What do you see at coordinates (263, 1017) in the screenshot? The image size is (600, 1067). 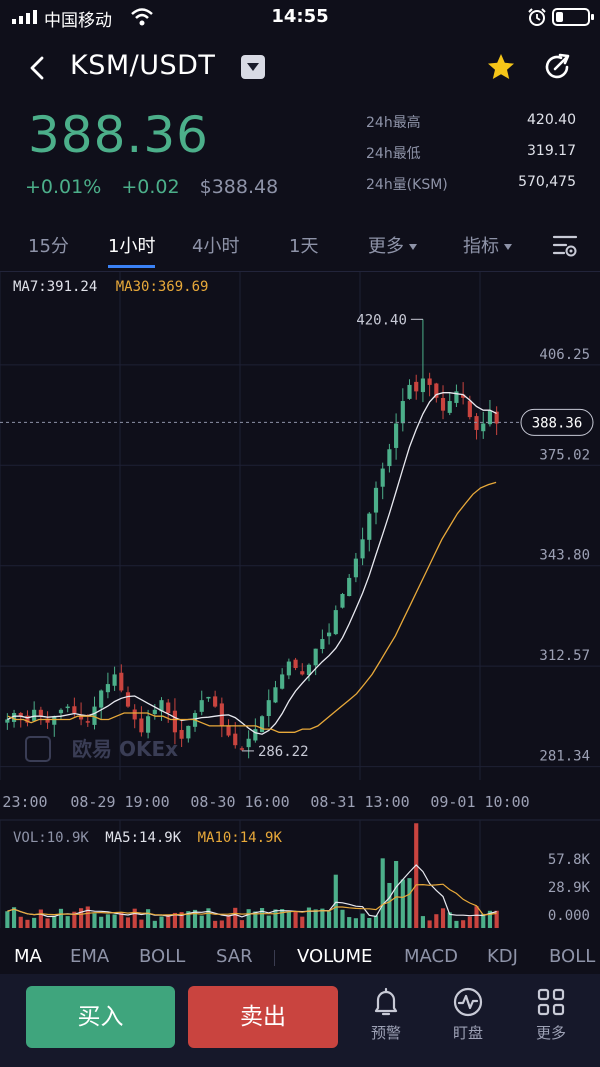 I see `sell-button: 卖出` at bounding box center [263, 1017].